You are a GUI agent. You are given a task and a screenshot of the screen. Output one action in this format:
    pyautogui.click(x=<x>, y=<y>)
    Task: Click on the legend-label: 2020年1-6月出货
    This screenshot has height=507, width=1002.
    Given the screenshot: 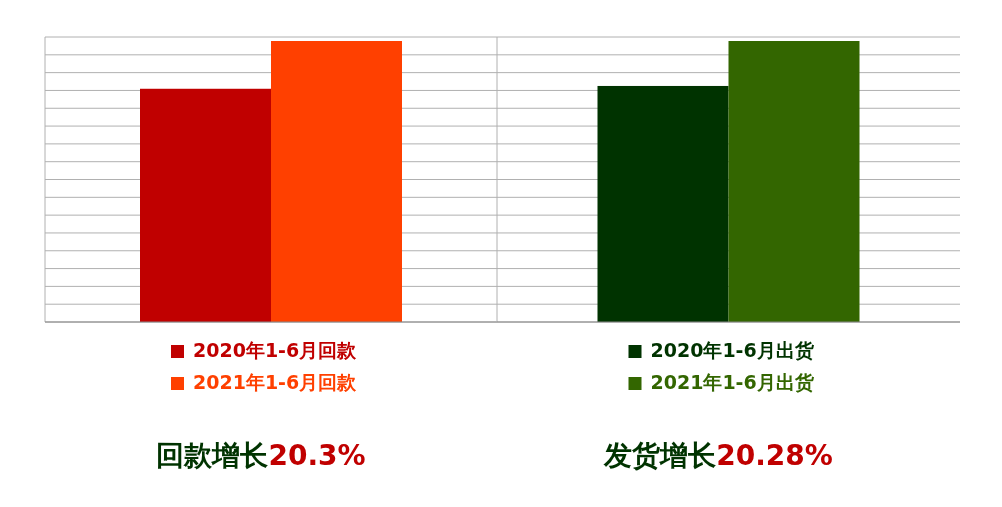 What is the action you would take?
    pyautogui.click(x=732, y=350)
    